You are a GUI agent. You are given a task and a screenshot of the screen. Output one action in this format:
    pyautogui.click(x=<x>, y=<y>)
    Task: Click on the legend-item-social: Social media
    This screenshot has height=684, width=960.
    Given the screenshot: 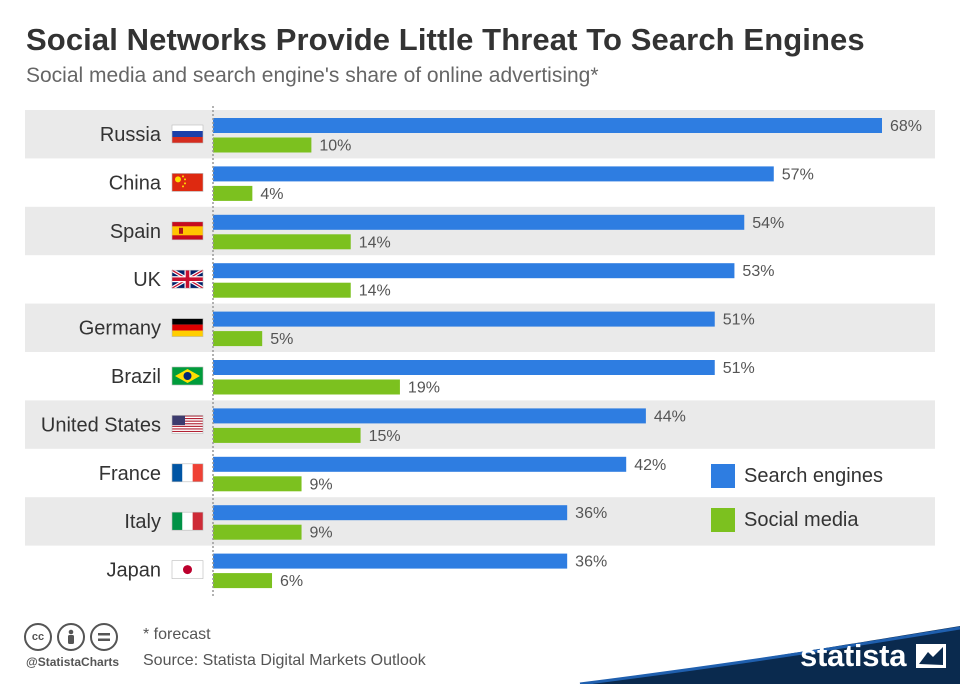 What is the action you would take?
    pyautogui.click(x=797, y=520)
    